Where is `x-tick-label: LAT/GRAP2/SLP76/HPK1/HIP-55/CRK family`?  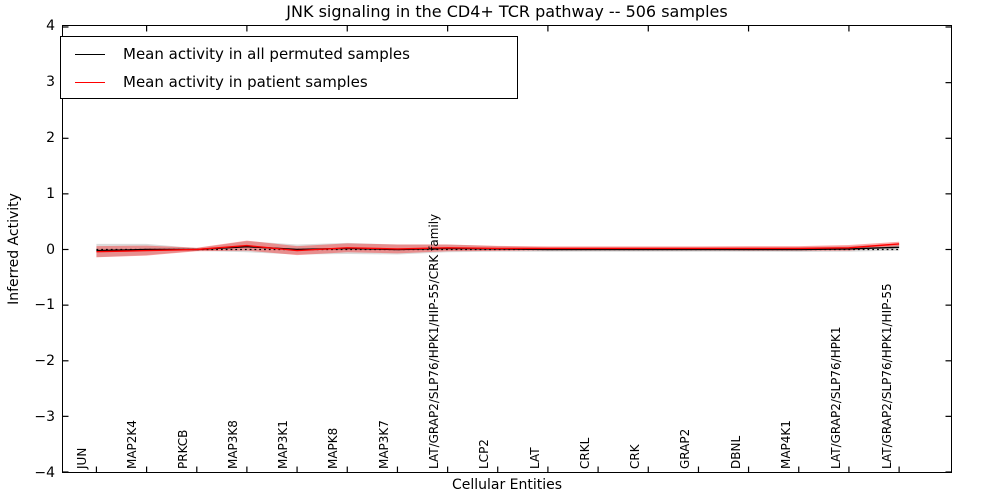 x-tick-label: LAT/GRAP2/SLP76/HPK1/HIP-55/CRK family is located at coordinates (434, 341).